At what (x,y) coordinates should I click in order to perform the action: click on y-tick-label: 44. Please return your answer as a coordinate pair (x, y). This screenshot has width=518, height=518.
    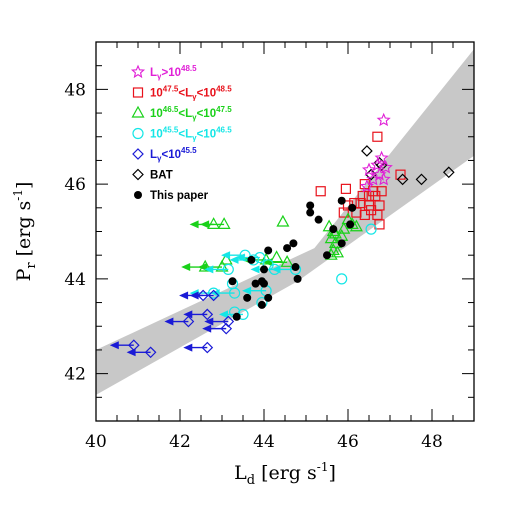
    Looking at the image, I should click on (75, 280).